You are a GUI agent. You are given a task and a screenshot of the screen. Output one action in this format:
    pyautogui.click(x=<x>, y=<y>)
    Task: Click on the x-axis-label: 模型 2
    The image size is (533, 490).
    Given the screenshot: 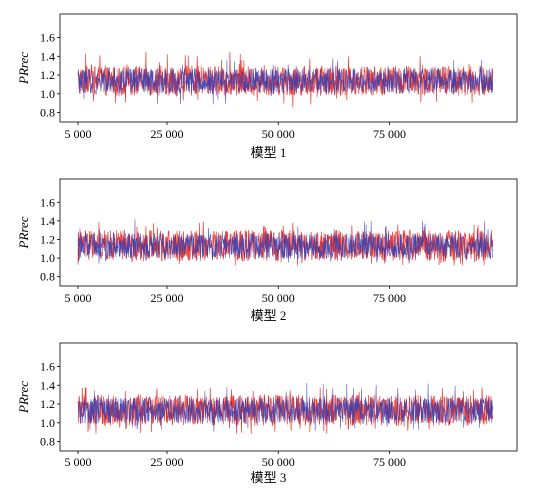 What is the action you would take?
    pyautogui.click(x=269, y=315)
    